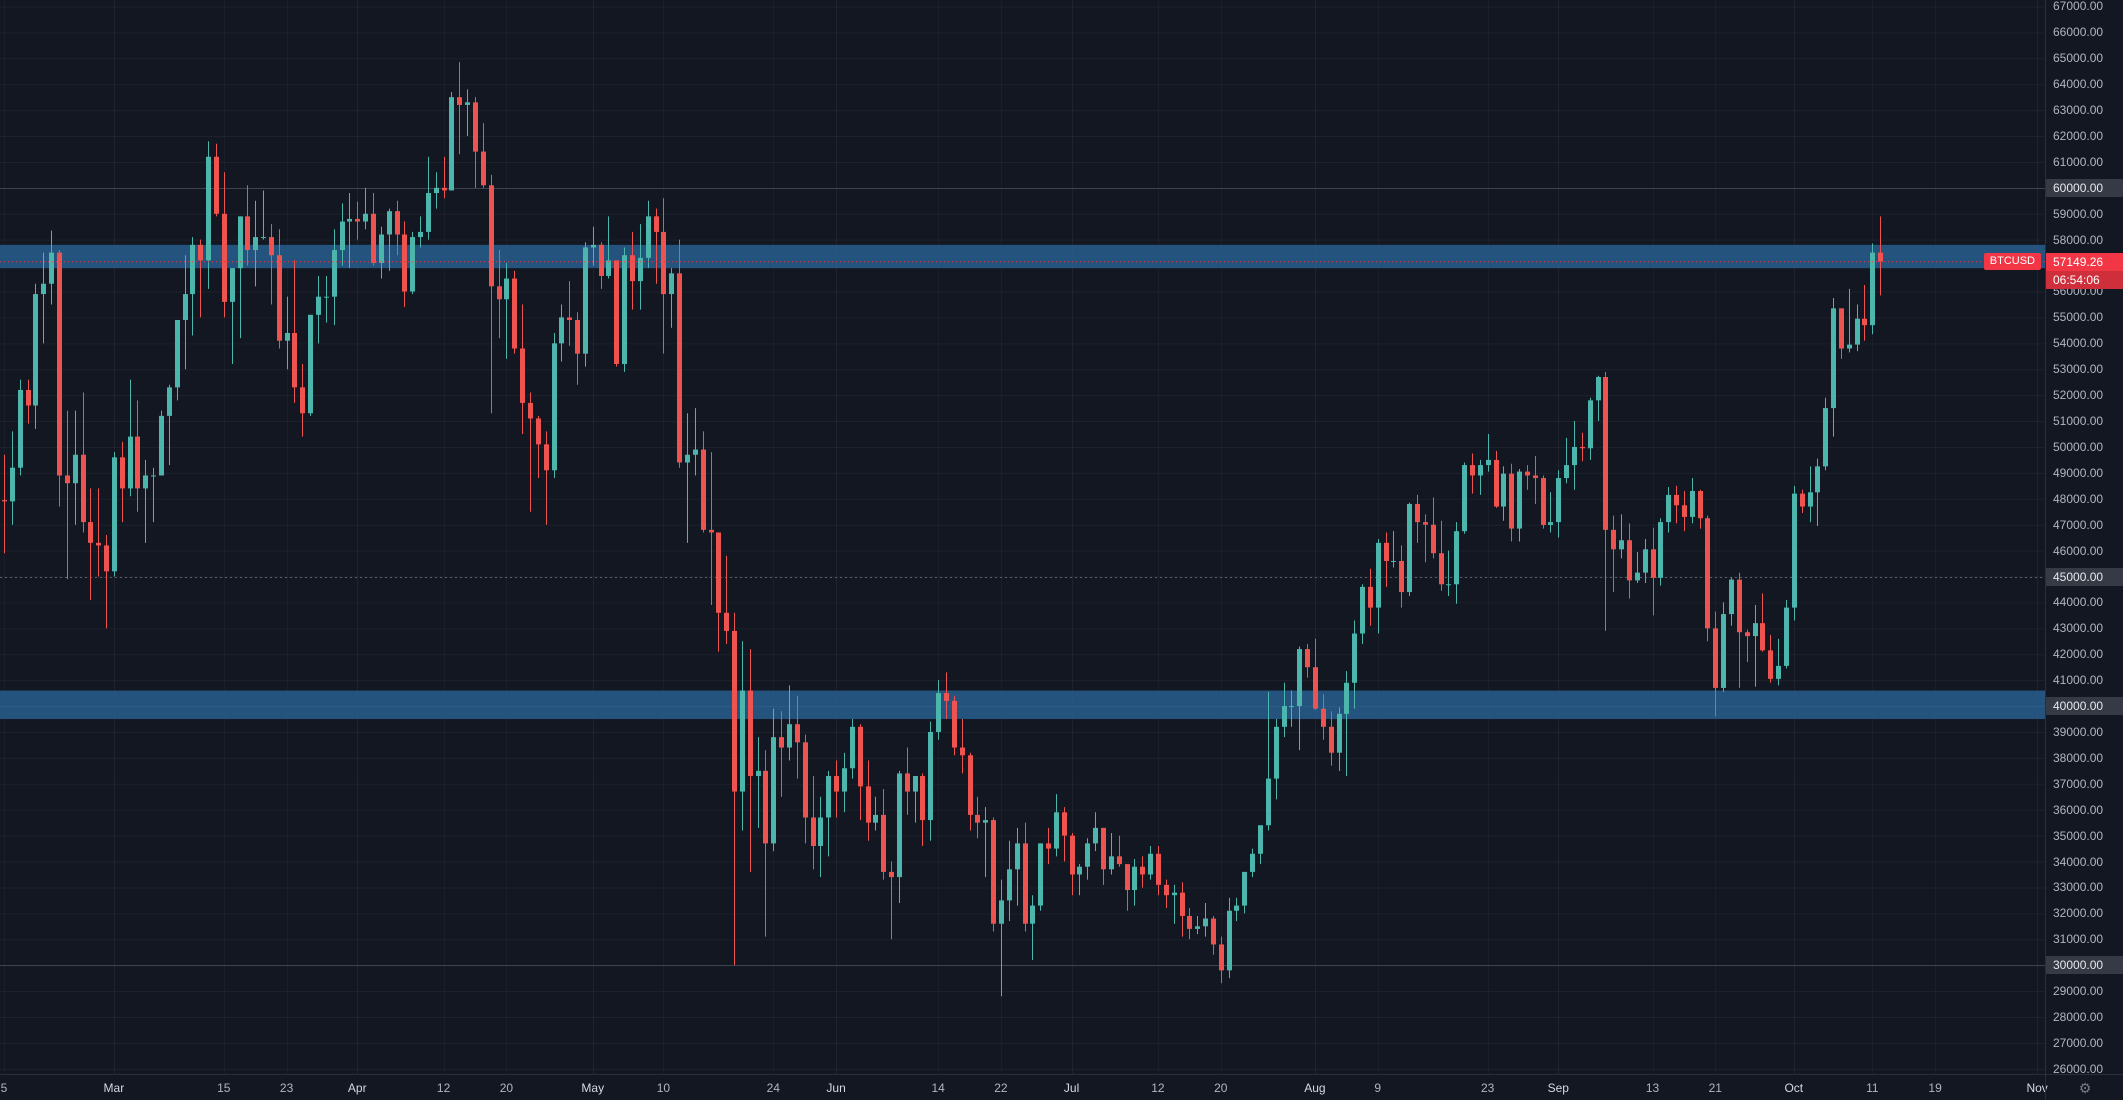 The width and height of the screenshot is (2123, 1100). I want to click on price-tick-label: 64000.00, so click(2078, 84).